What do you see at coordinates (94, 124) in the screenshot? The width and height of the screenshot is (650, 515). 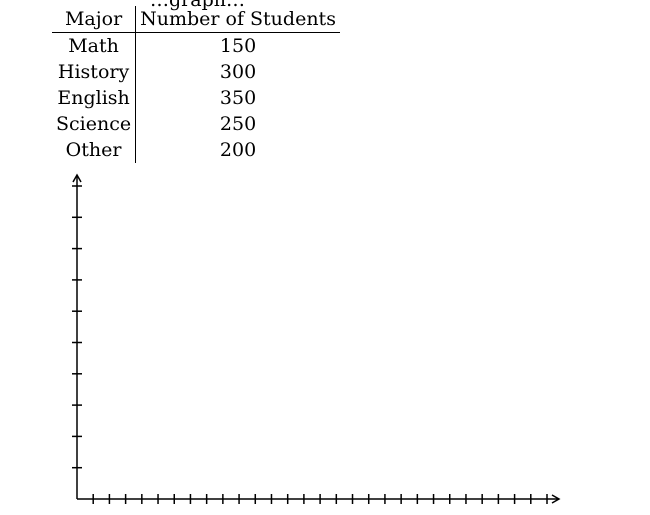 I see `cell-major: Science` at bounding box center [94, 124].